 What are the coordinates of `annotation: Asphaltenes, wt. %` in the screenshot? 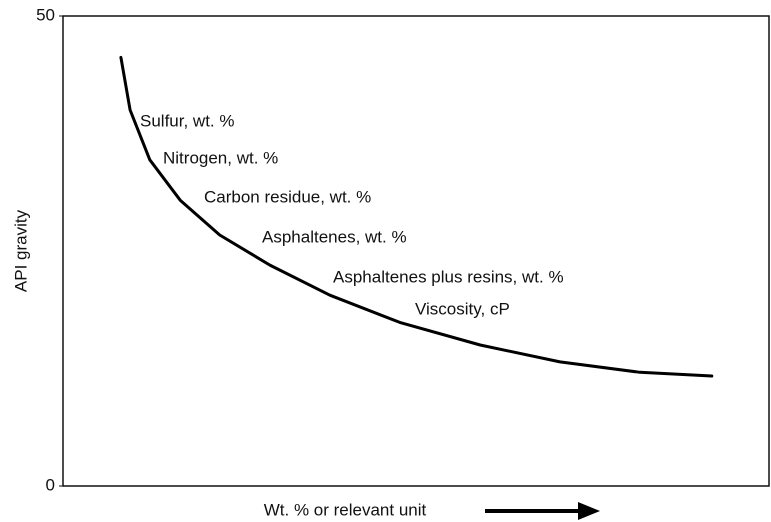 It's located at (334, 236).